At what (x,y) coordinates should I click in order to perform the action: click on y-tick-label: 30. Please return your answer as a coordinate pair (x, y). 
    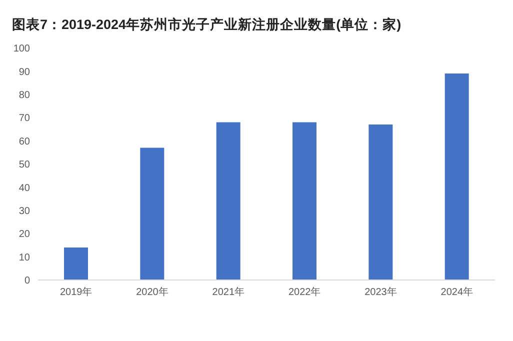
    Looking at the image, I should click on (24, 211).